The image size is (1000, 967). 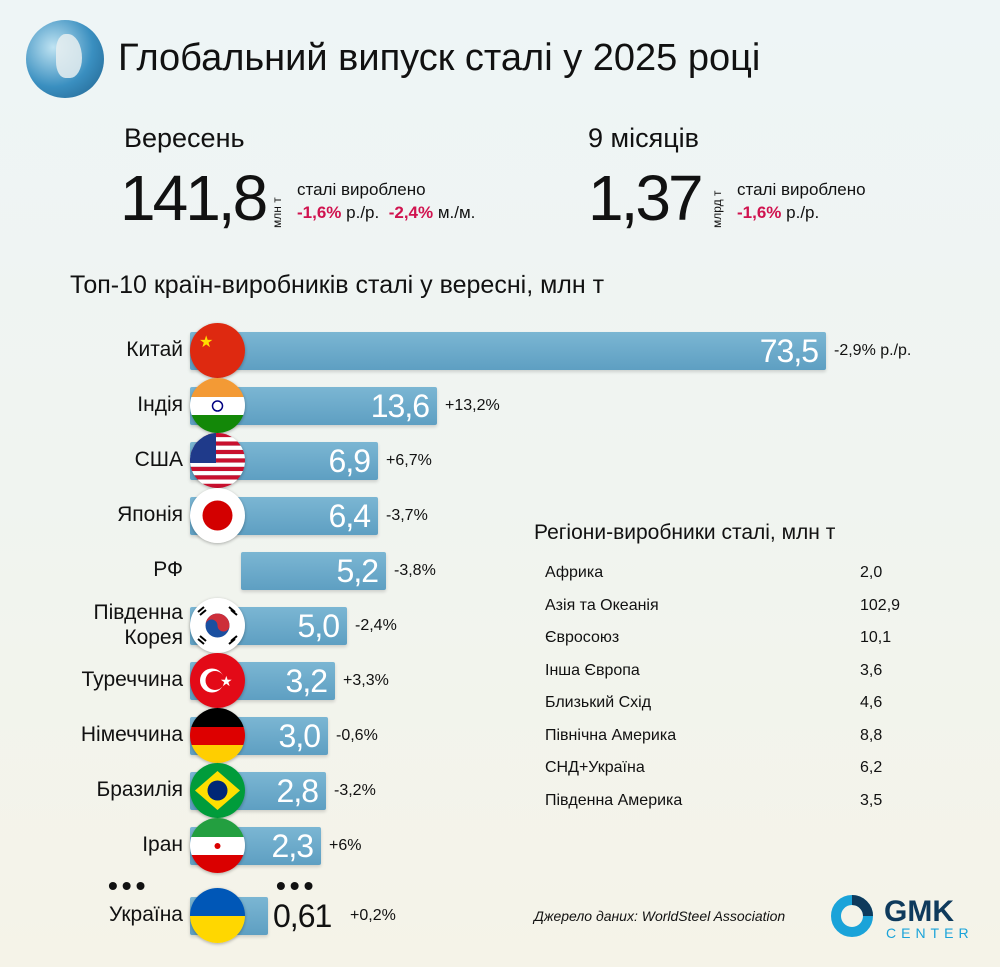 I want to click on flag-ukraine-icon, so click(x=217, y=915).